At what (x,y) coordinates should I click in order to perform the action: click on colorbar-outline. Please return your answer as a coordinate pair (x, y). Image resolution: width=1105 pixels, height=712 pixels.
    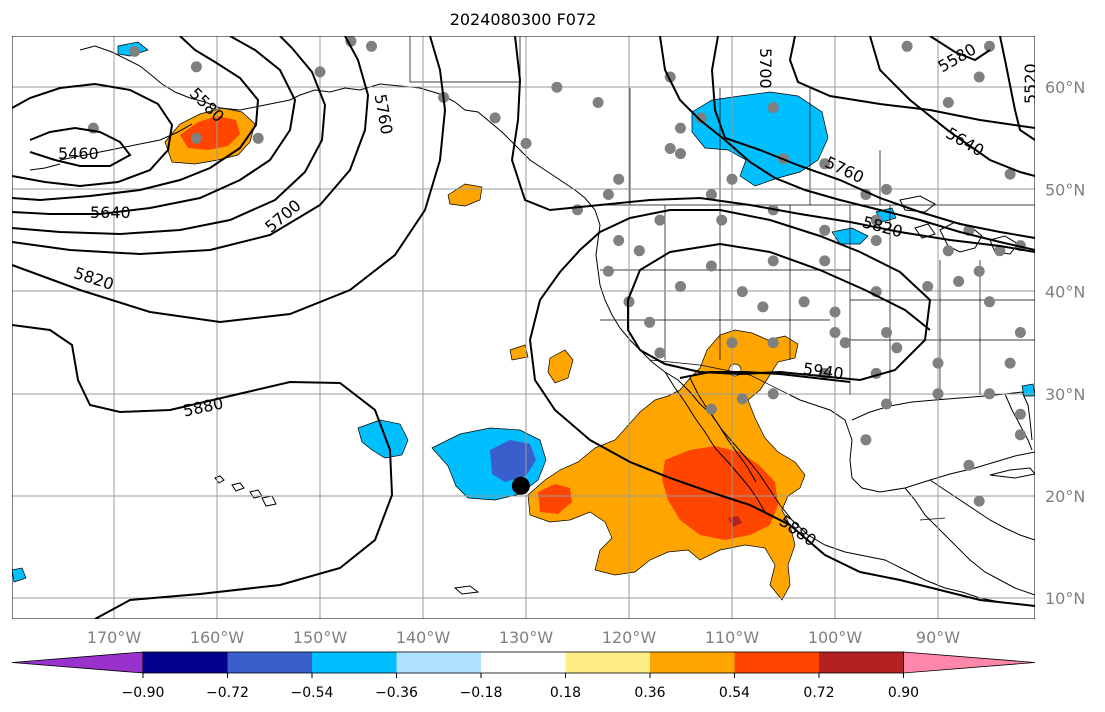
    Looking at the image, I should click on (523, 662).